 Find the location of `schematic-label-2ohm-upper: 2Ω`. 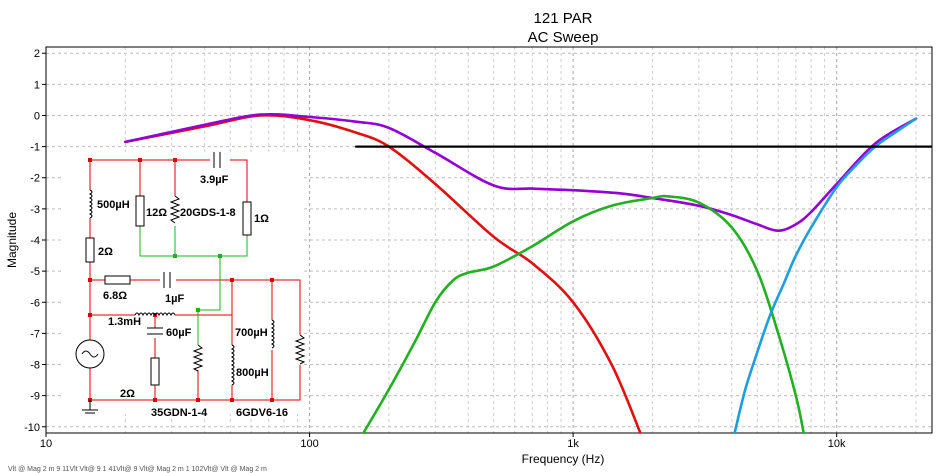

schematic-label-2ohm-upper: 2Ω is located at coordinates (105, 252).